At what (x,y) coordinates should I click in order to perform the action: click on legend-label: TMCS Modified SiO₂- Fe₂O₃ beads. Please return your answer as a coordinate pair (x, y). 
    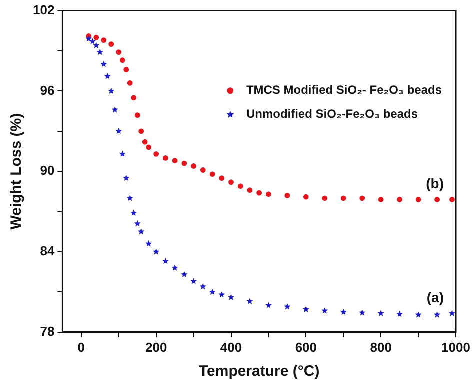
    Looking at the image, I should click on (344, 90).